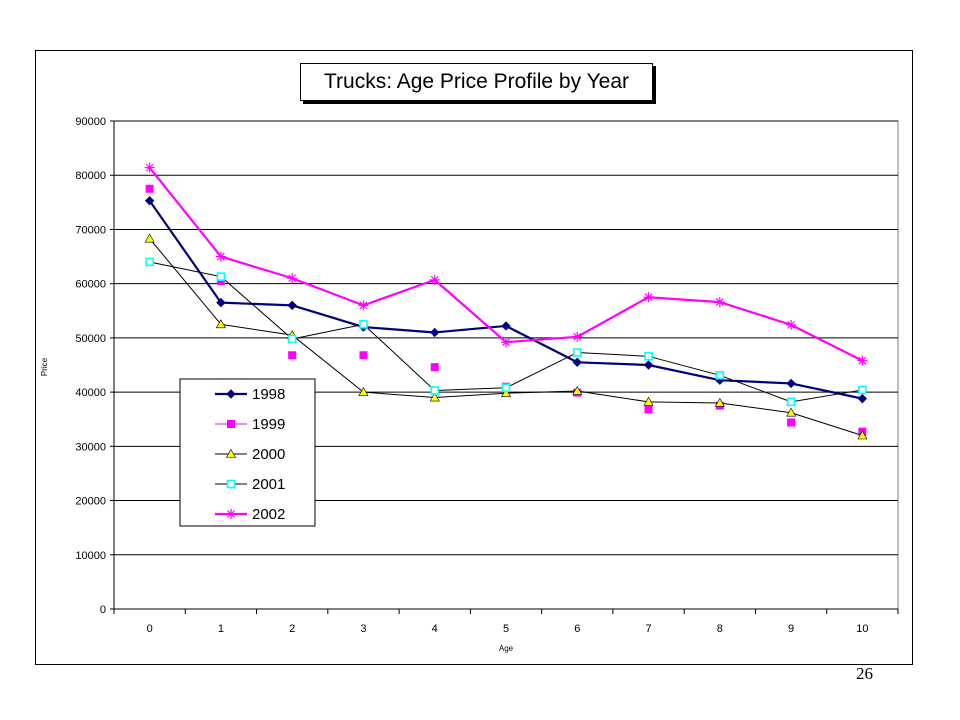 This screenshot has height=720, width=960. I want to click on legend: 1998 1999 2000 2001 2002, so click(247, 452).